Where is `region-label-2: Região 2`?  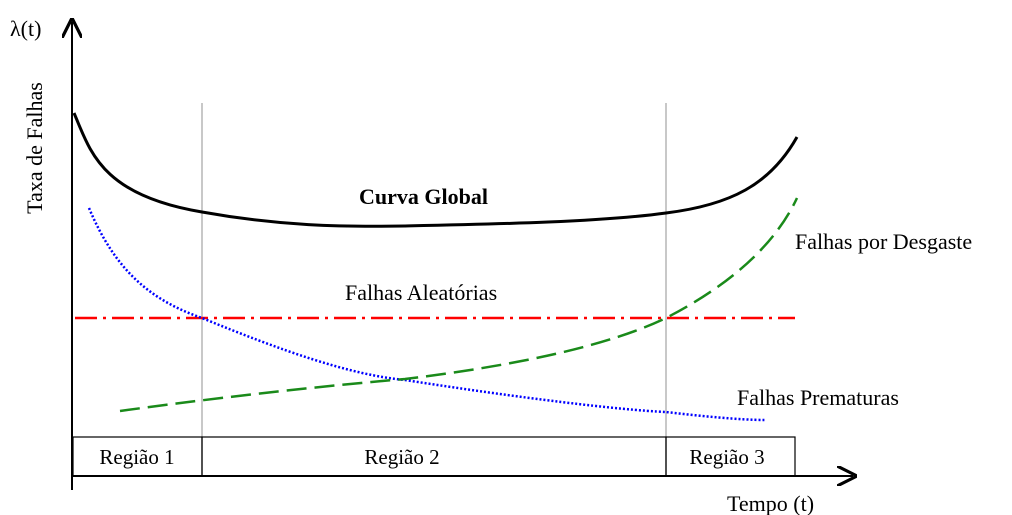 region-label-2: Região 2 is located at coordinates (401, 457).